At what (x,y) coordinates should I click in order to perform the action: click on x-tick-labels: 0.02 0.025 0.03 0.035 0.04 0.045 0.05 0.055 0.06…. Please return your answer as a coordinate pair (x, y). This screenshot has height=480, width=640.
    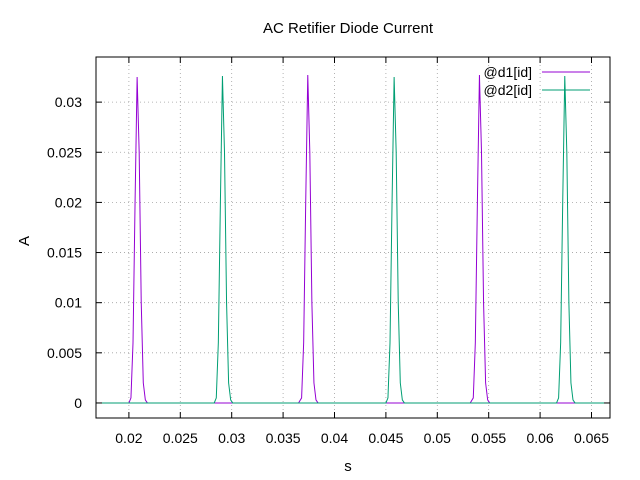
    Looking at the image, I should click on (362, 438).